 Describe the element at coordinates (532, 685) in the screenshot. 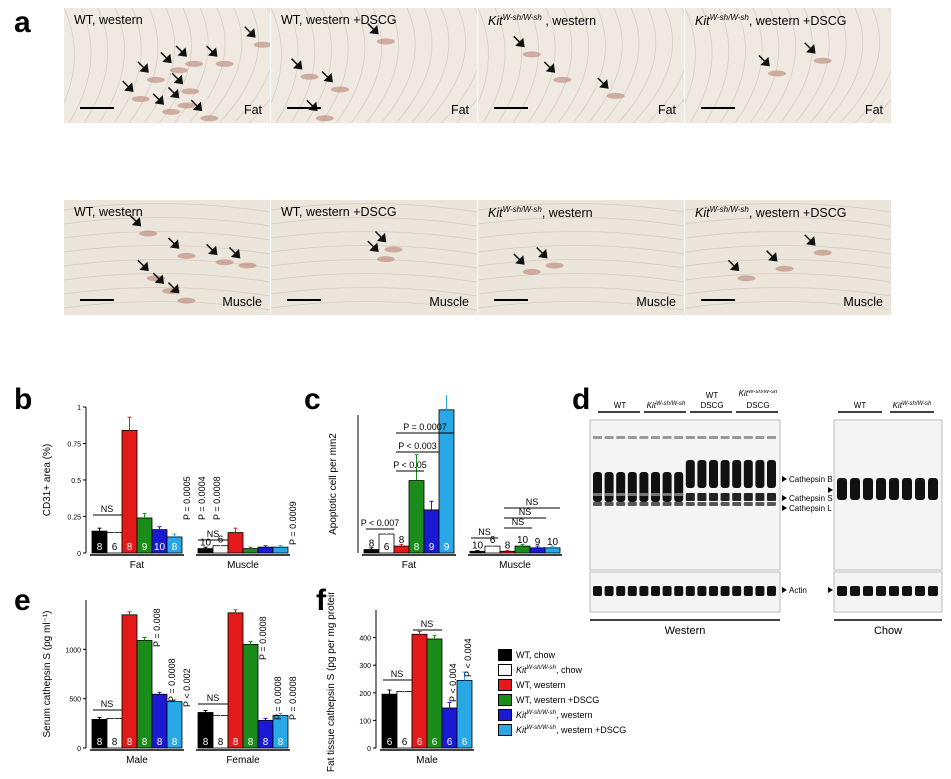

I see `legend-item: WT, western` at that location.